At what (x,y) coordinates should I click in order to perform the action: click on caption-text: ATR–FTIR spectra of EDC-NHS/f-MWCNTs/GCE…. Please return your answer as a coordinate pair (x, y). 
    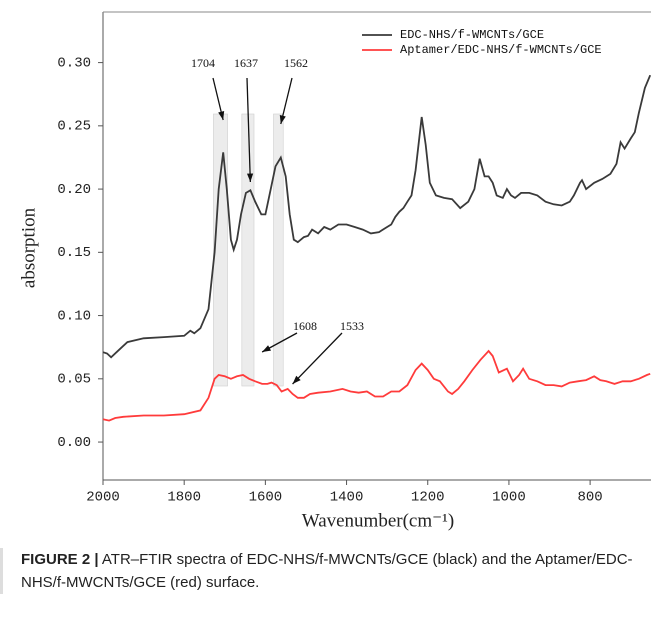
    Looking at the image, I should click on (327, 571).